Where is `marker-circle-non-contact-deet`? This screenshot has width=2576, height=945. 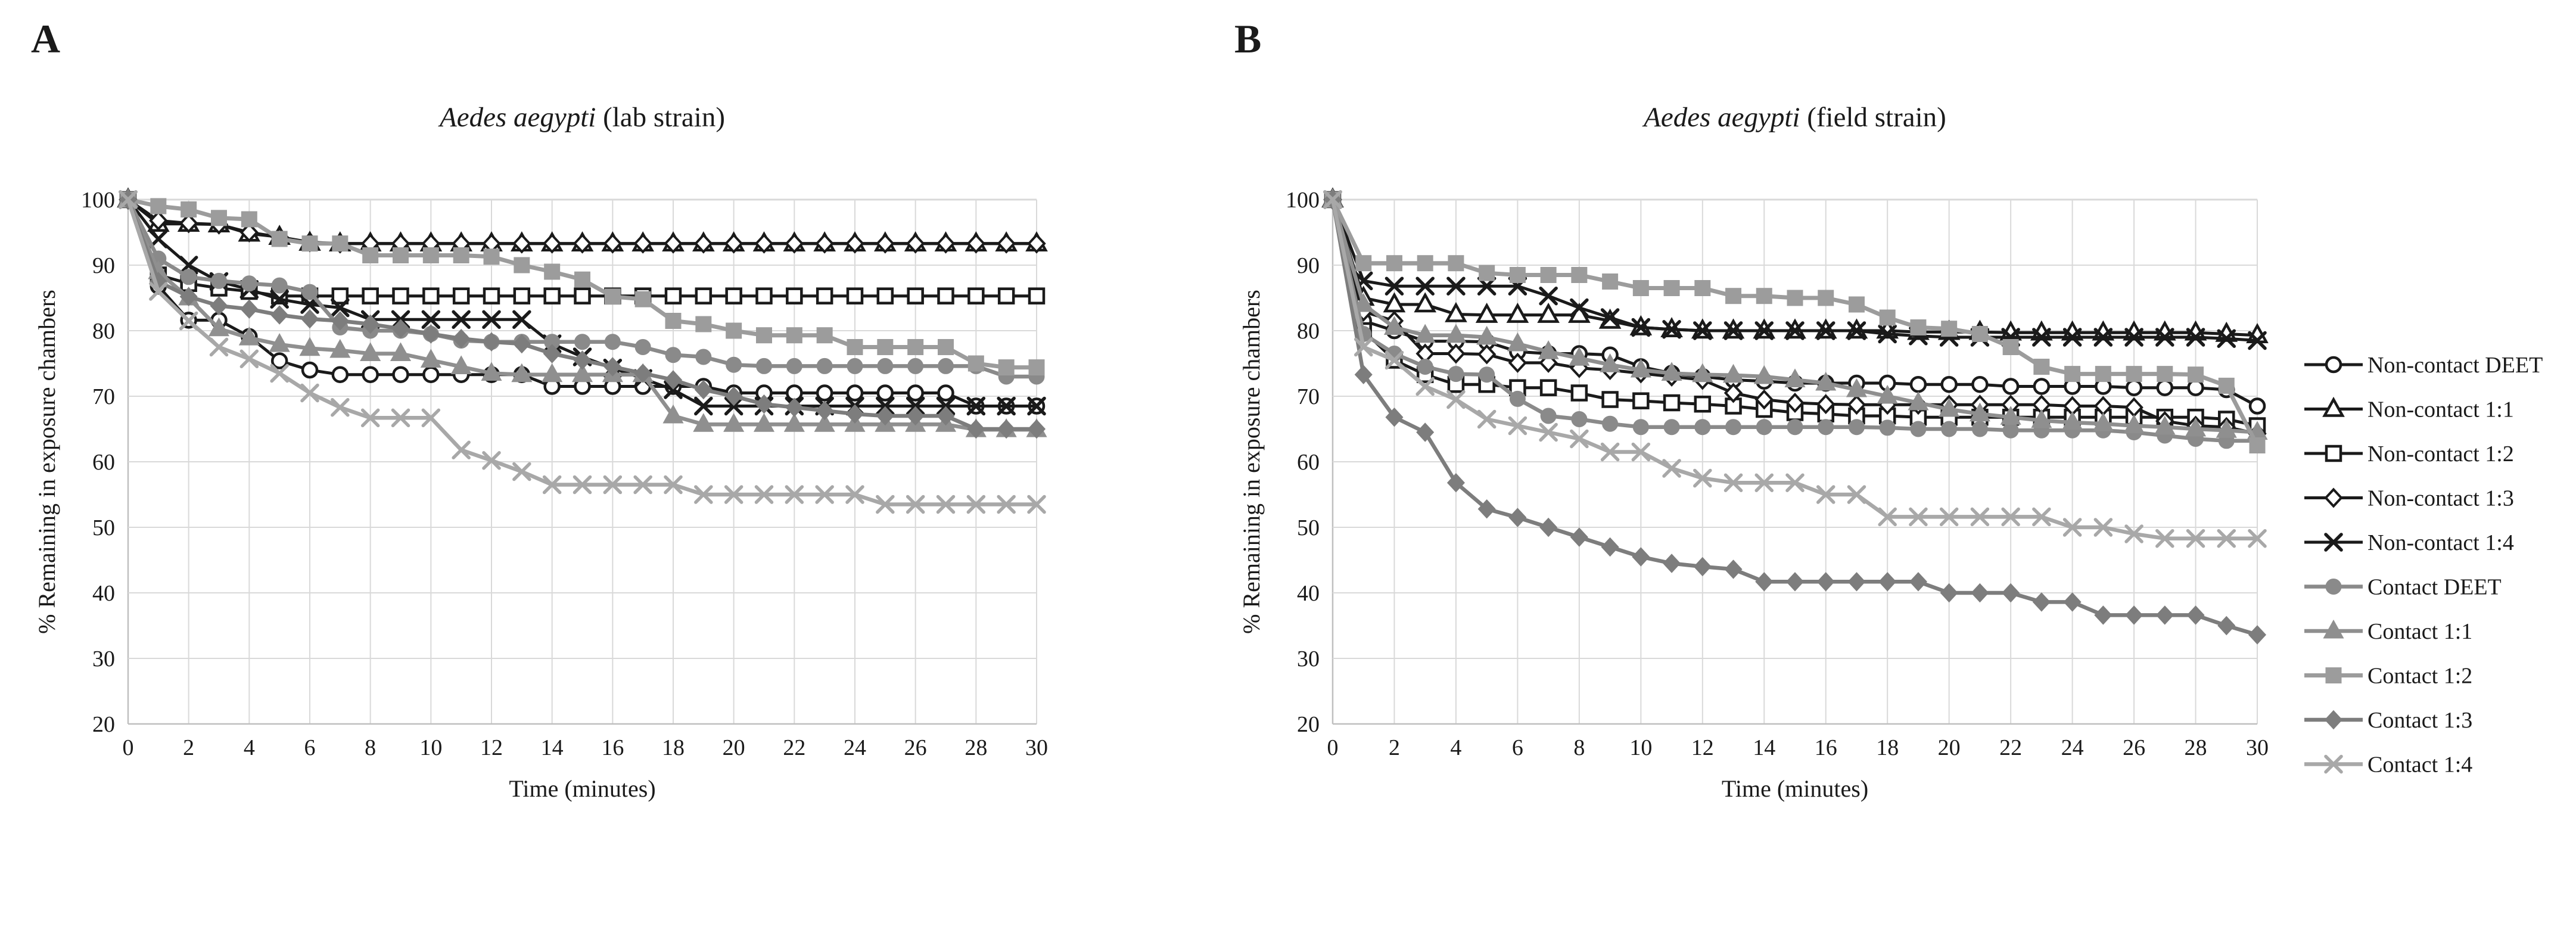 marker-circle-non-contact-deet is located at coordinates (2011, 387).